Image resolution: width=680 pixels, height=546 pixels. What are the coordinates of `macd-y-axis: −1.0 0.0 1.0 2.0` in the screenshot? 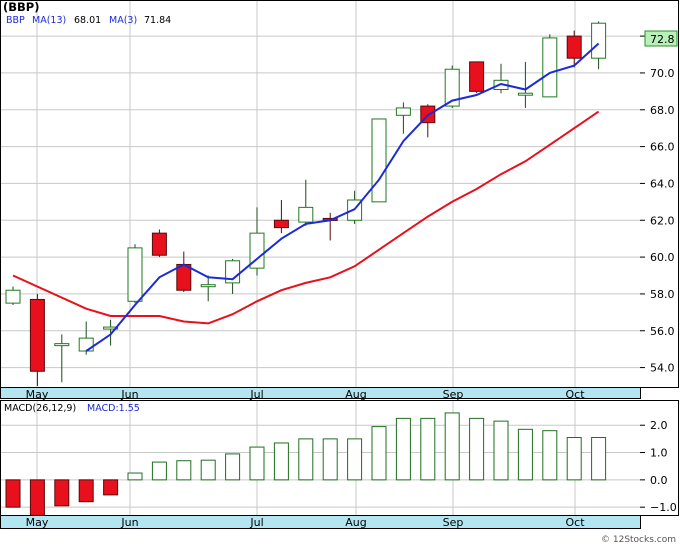 It's located at (658, 466).